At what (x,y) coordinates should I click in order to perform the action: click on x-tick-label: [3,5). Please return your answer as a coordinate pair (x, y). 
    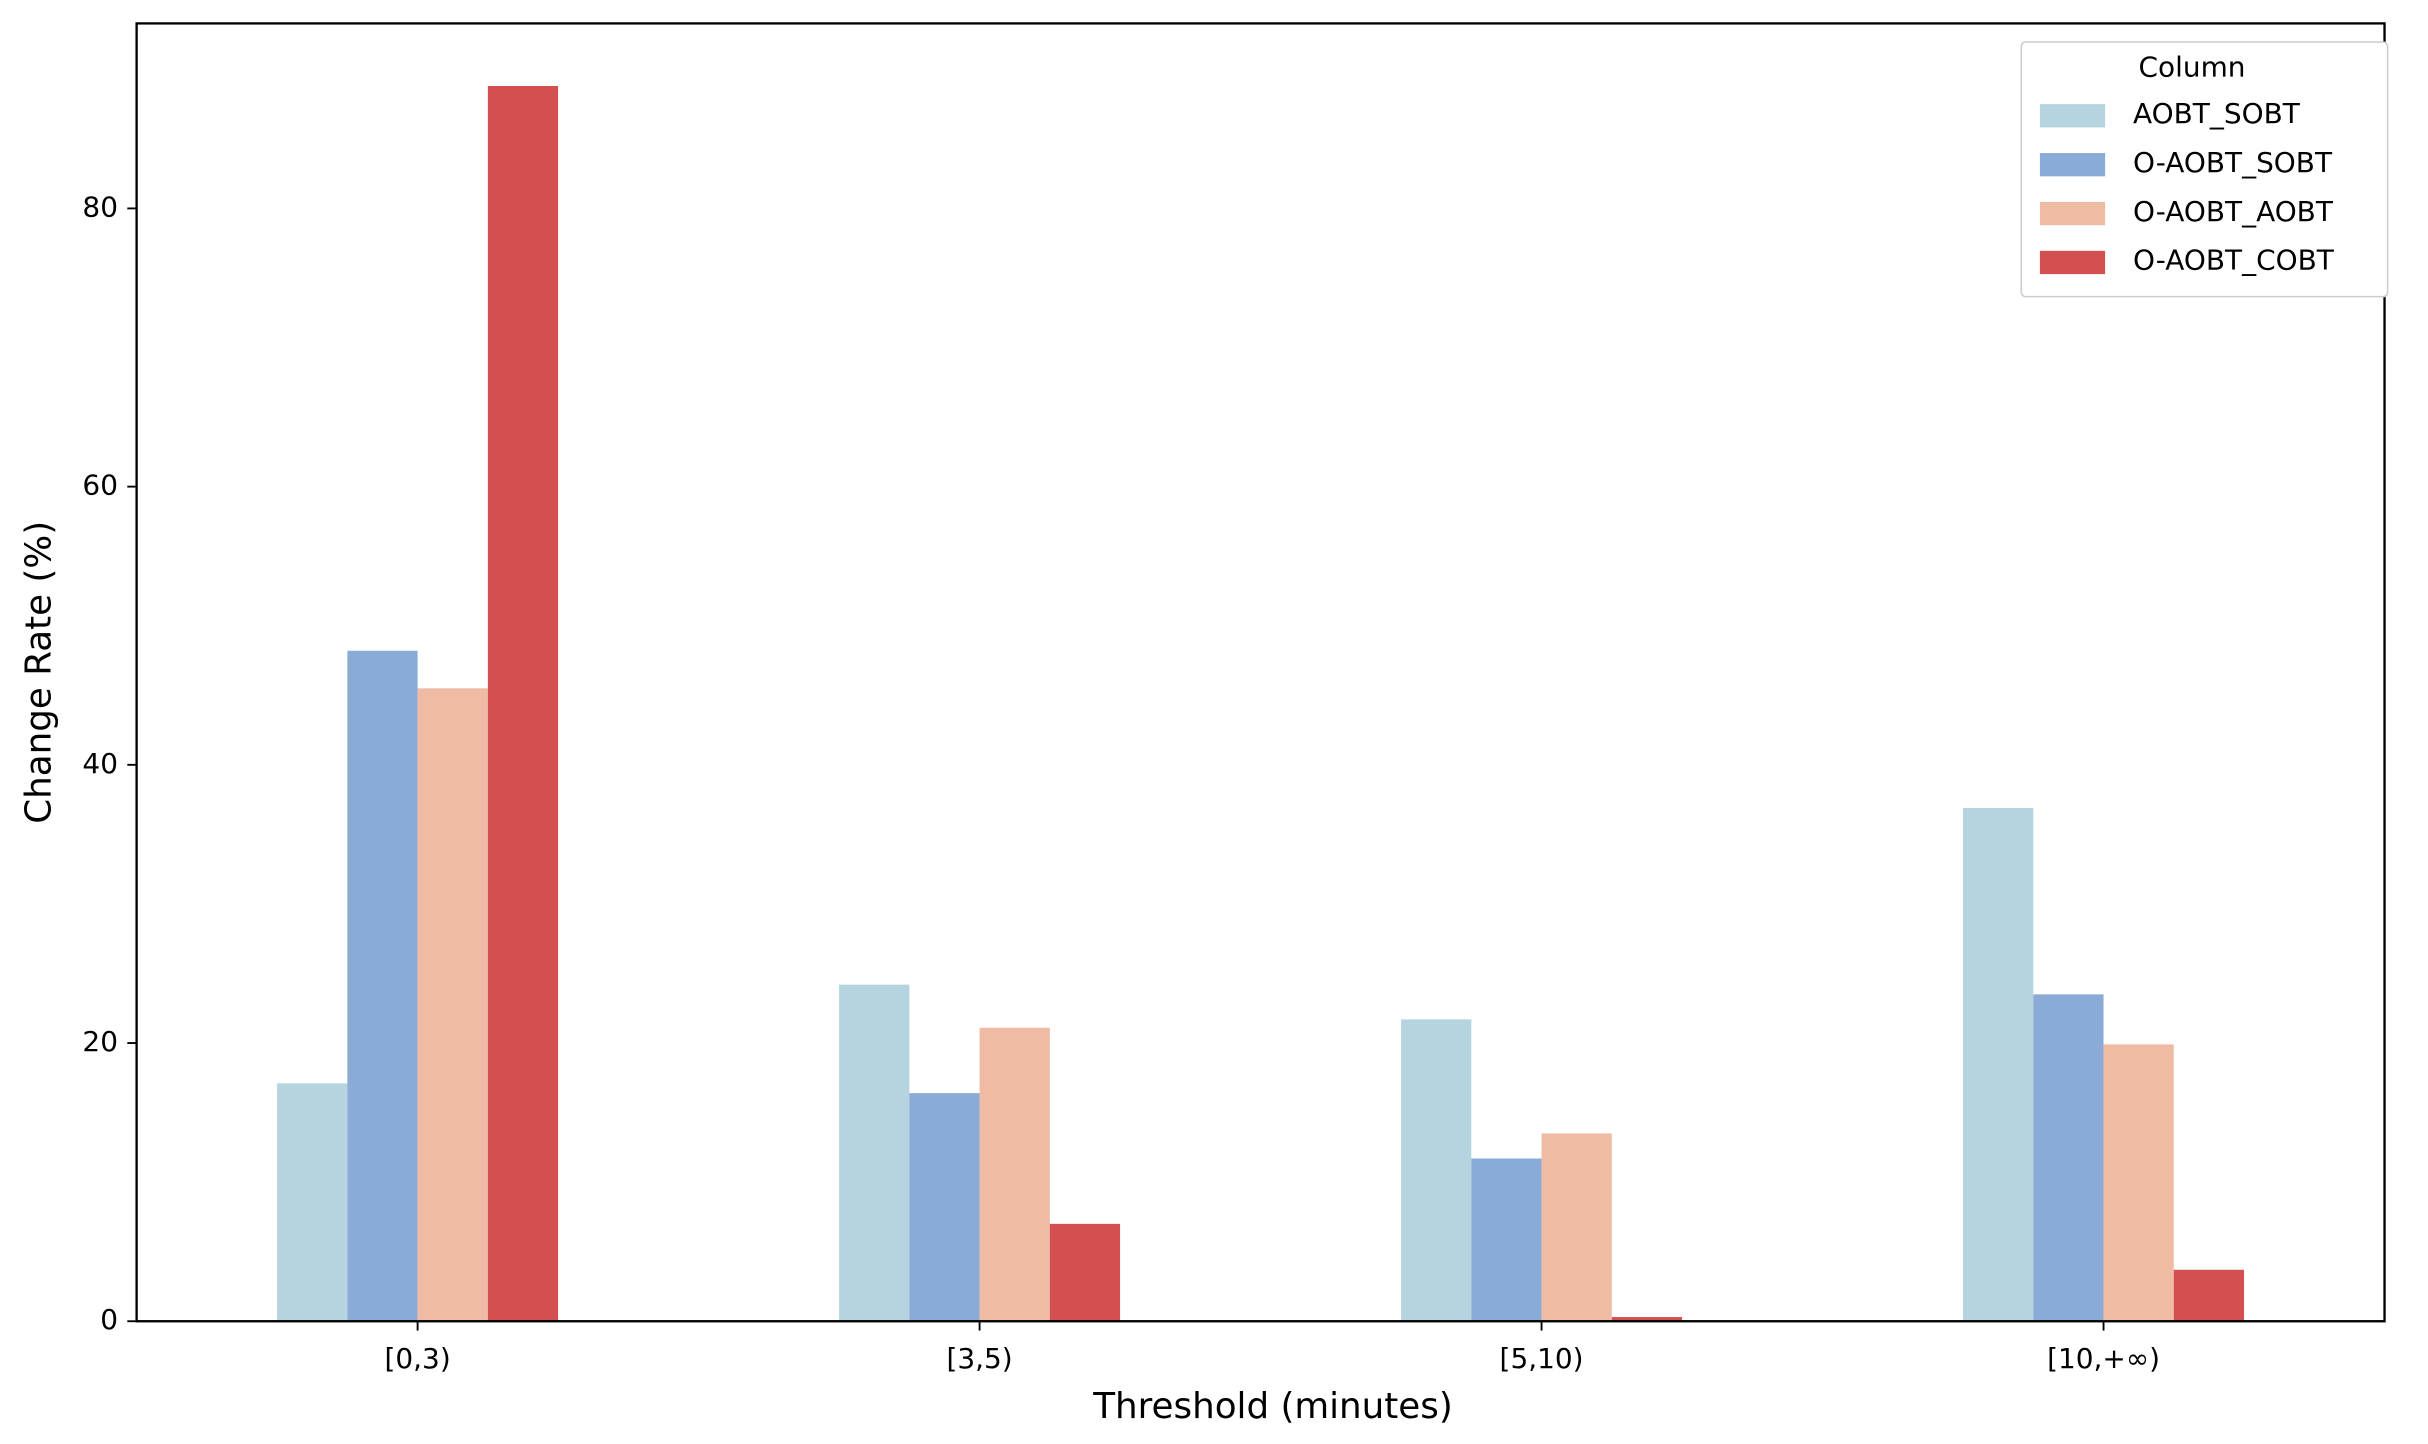
    Looking at the image, I should click on (979, 1358).